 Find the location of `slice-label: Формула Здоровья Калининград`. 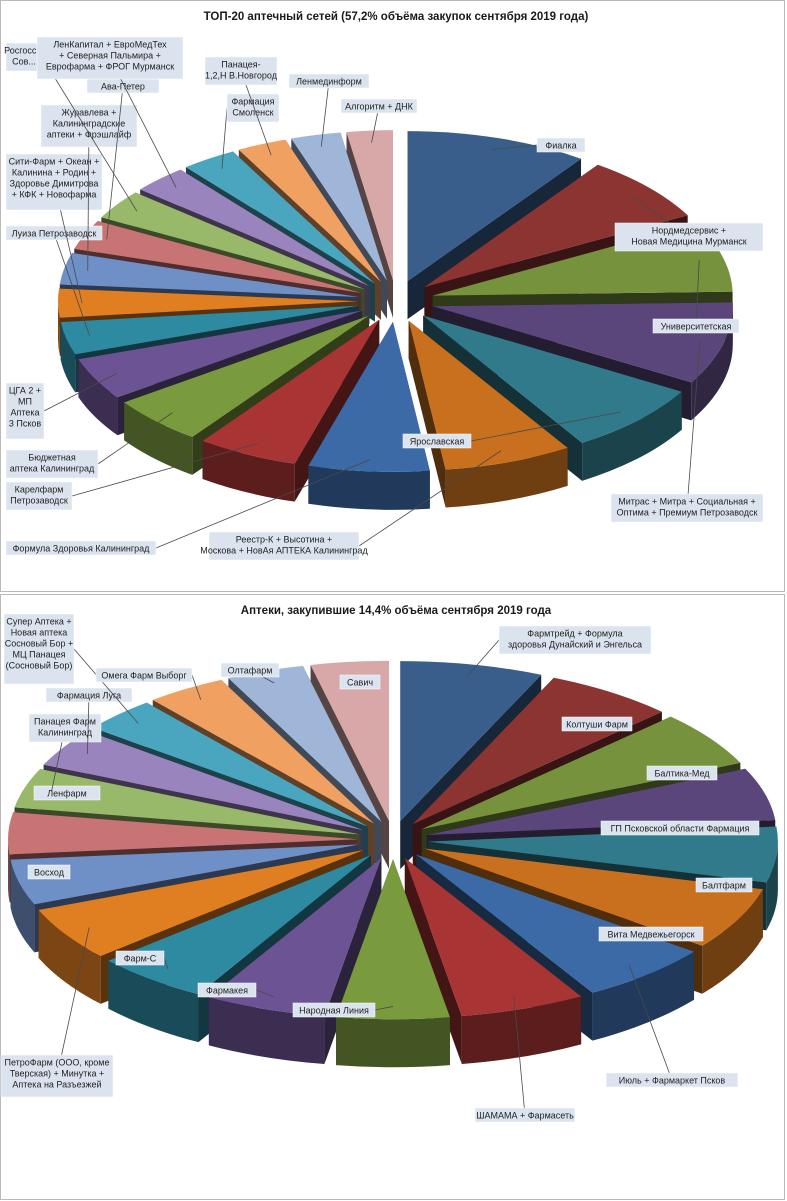

slice-label: Формула Здоровья Калининград is located at coordinates (82, 549).